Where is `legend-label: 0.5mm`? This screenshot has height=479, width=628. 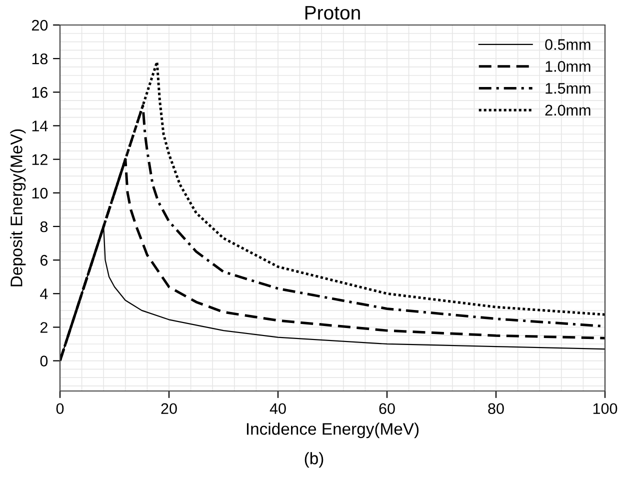 legend-label: 0.5mm is located at coordinates (567, 44).